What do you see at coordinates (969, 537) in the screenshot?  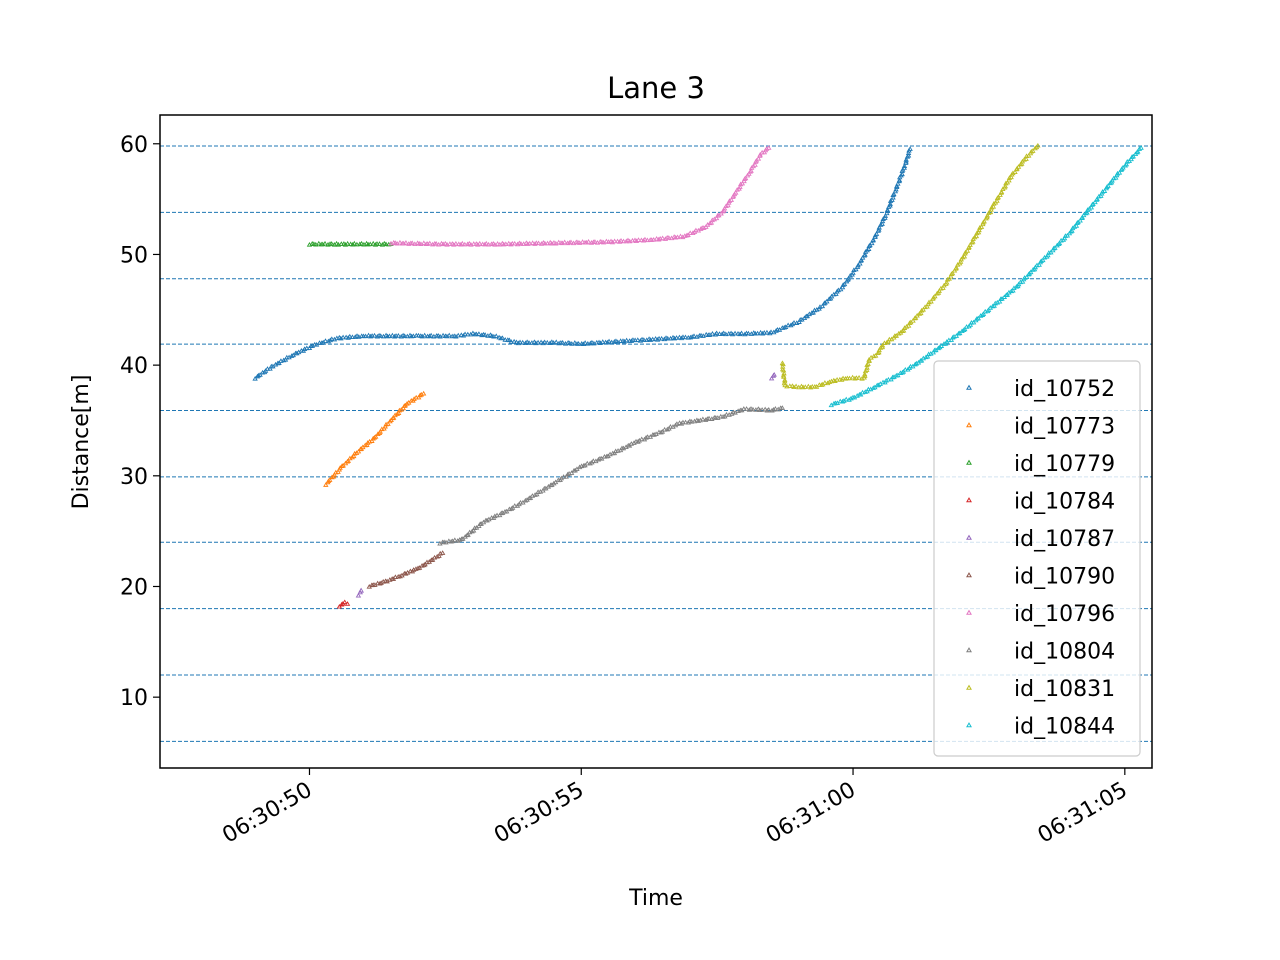 I see `legend-marker` at bounding box center [969, 537].